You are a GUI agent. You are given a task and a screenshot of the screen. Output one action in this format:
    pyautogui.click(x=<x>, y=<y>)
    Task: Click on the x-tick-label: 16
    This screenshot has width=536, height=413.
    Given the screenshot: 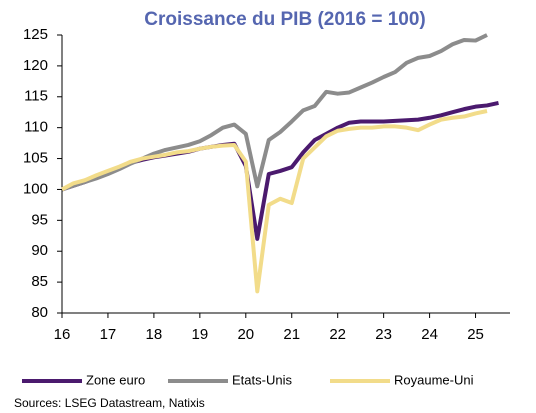 What is the action you would take?
    pyautogui.click(x=62, y=334)
    